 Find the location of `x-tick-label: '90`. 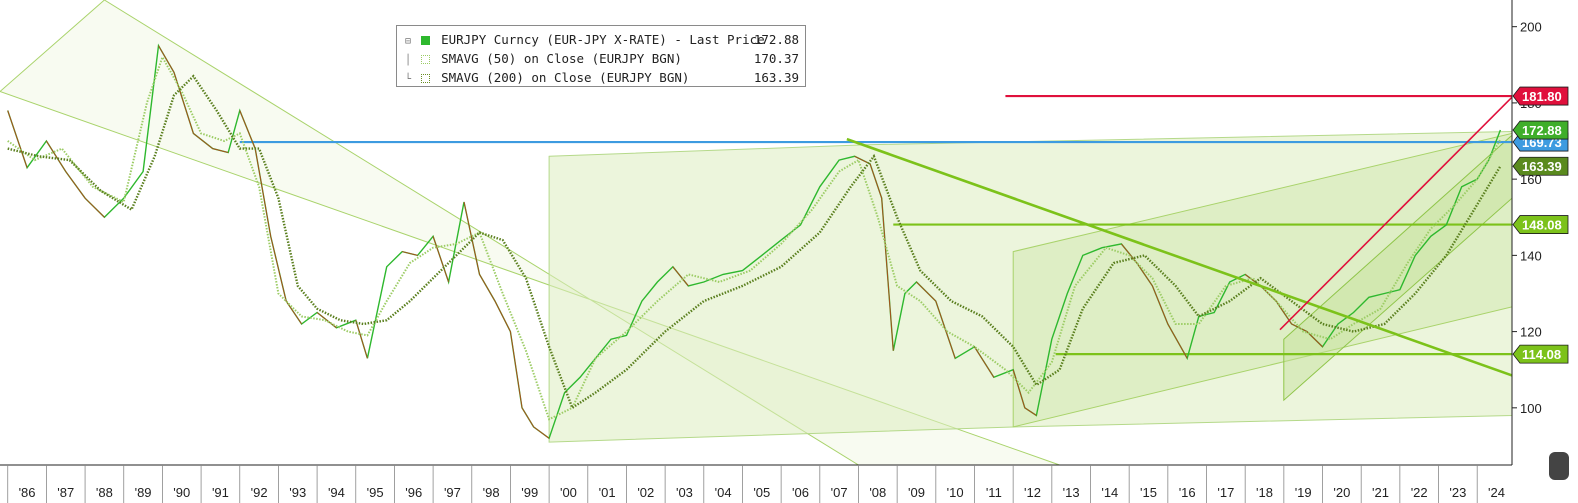

x-tick-label: '90 is located at coordinates (181, 492).